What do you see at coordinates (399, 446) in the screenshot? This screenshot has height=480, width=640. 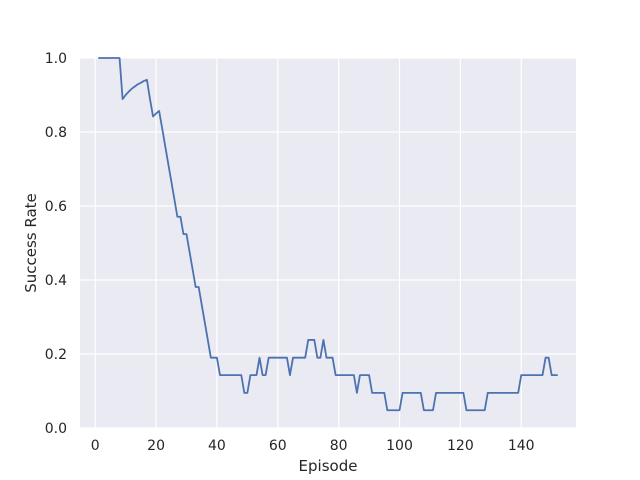 I see `x-tick-label: 100` at bounding box center [399, 446].